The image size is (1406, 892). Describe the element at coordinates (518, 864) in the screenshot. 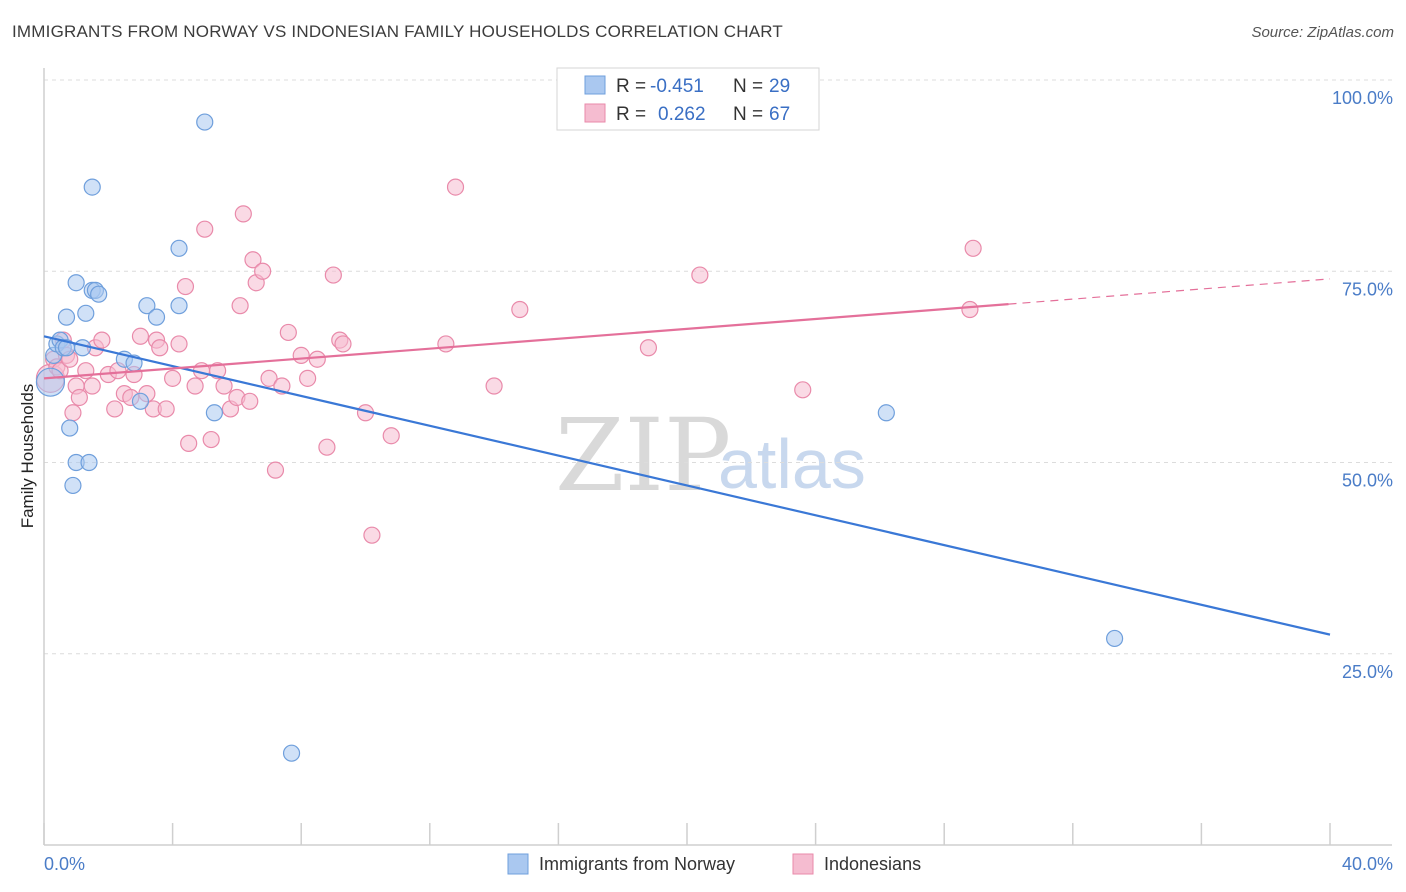

I see `bottom-legend-swatch-blue` at that location.